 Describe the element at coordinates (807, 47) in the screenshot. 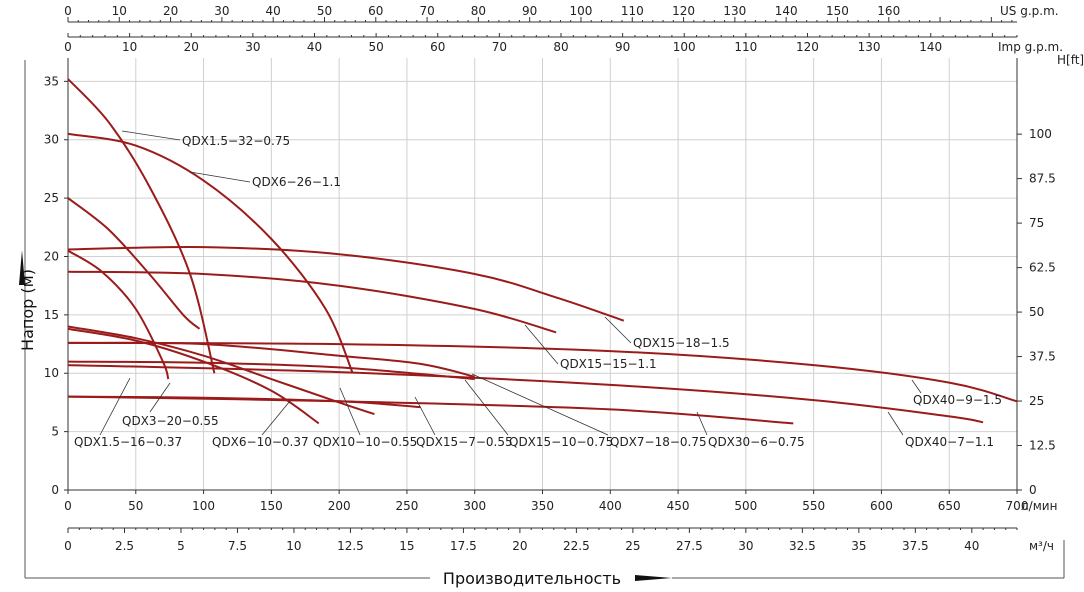

I see `impgpm-tick-label: 120` at that location.